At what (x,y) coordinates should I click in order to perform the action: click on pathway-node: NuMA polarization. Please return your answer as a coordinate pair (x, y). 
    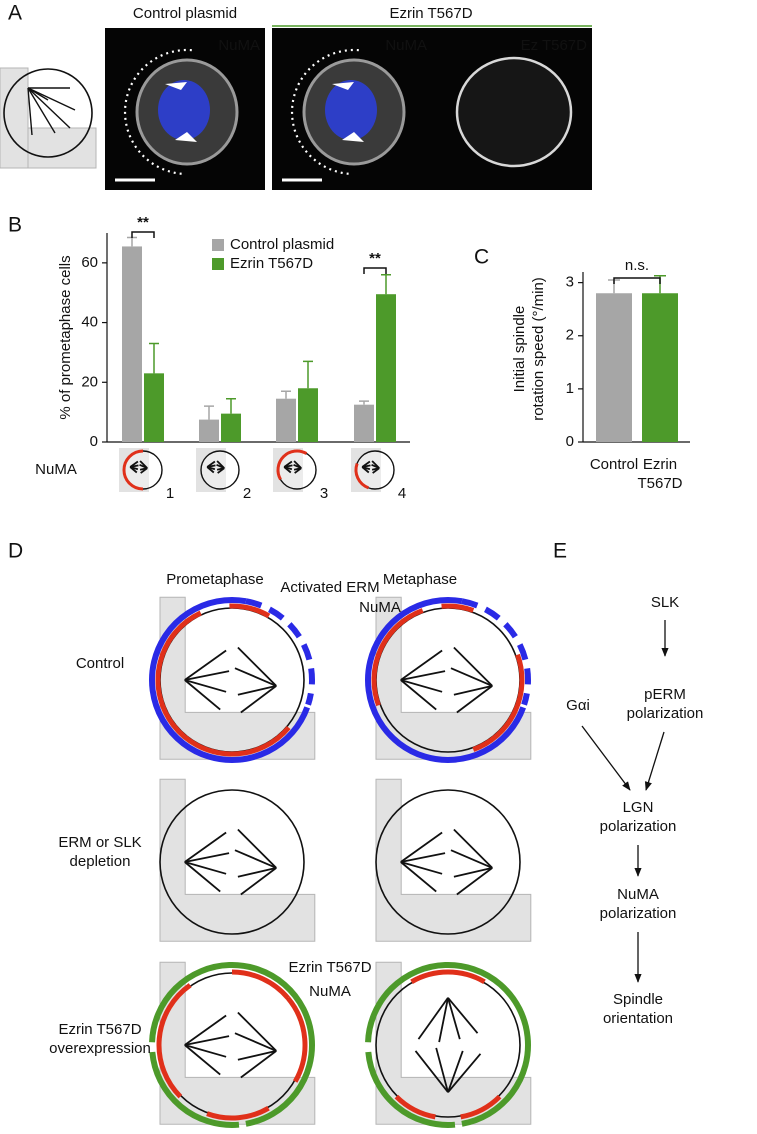
    Looking at the image, I should click on (638, 904).